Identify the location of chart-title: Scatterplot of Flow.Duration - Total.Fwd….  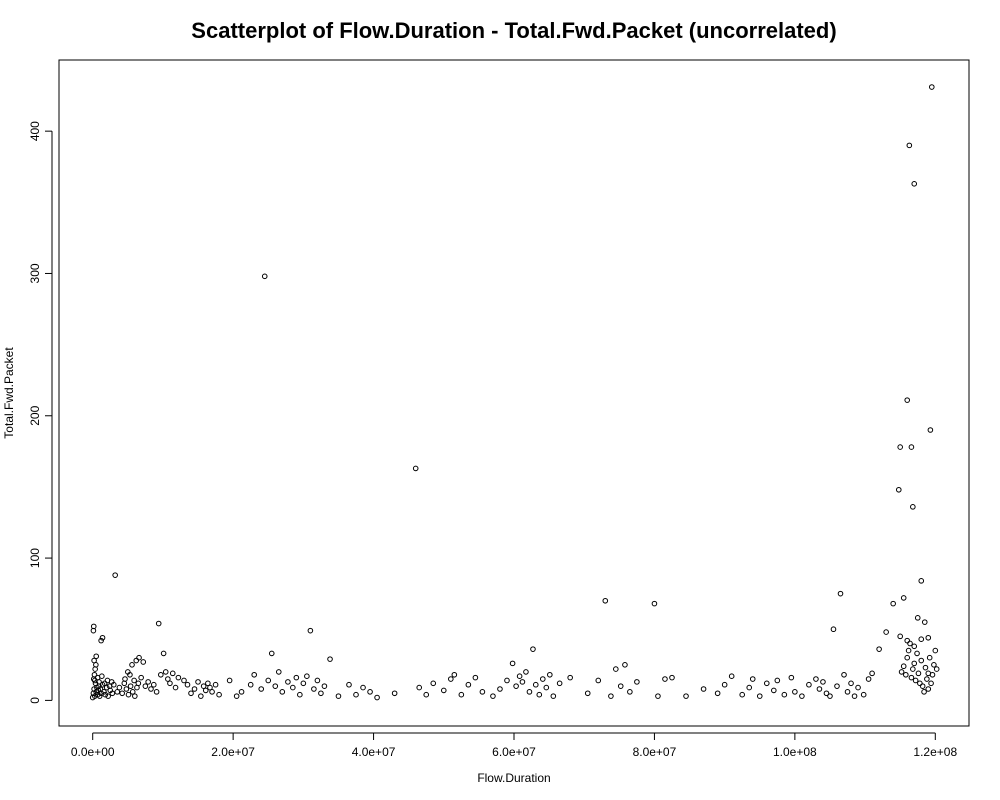
(513, 30).